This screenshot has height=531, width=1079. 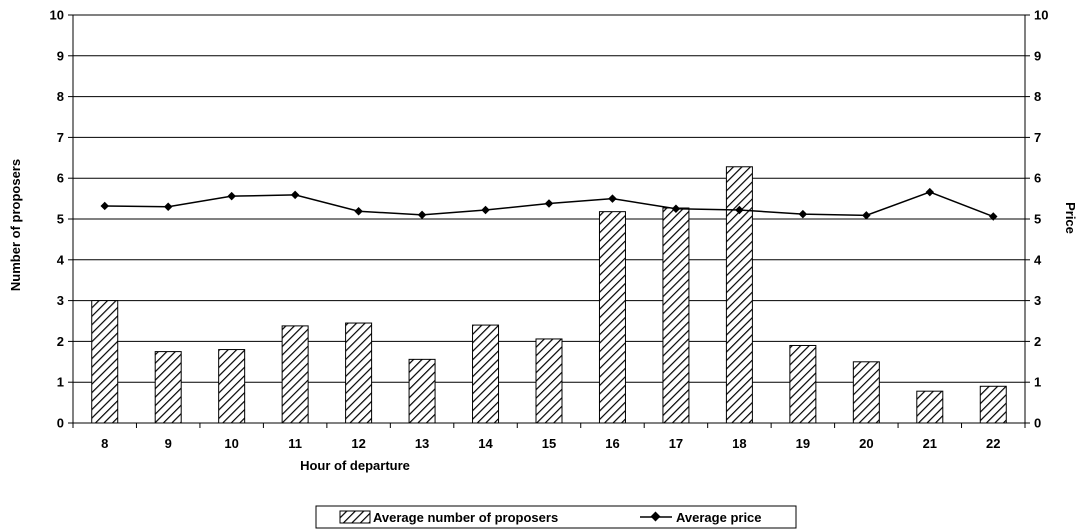 I want to click on left-tick-labels: 0 1 2 3 4 5 6 7 8 9 10, so click(x=57, y=219).